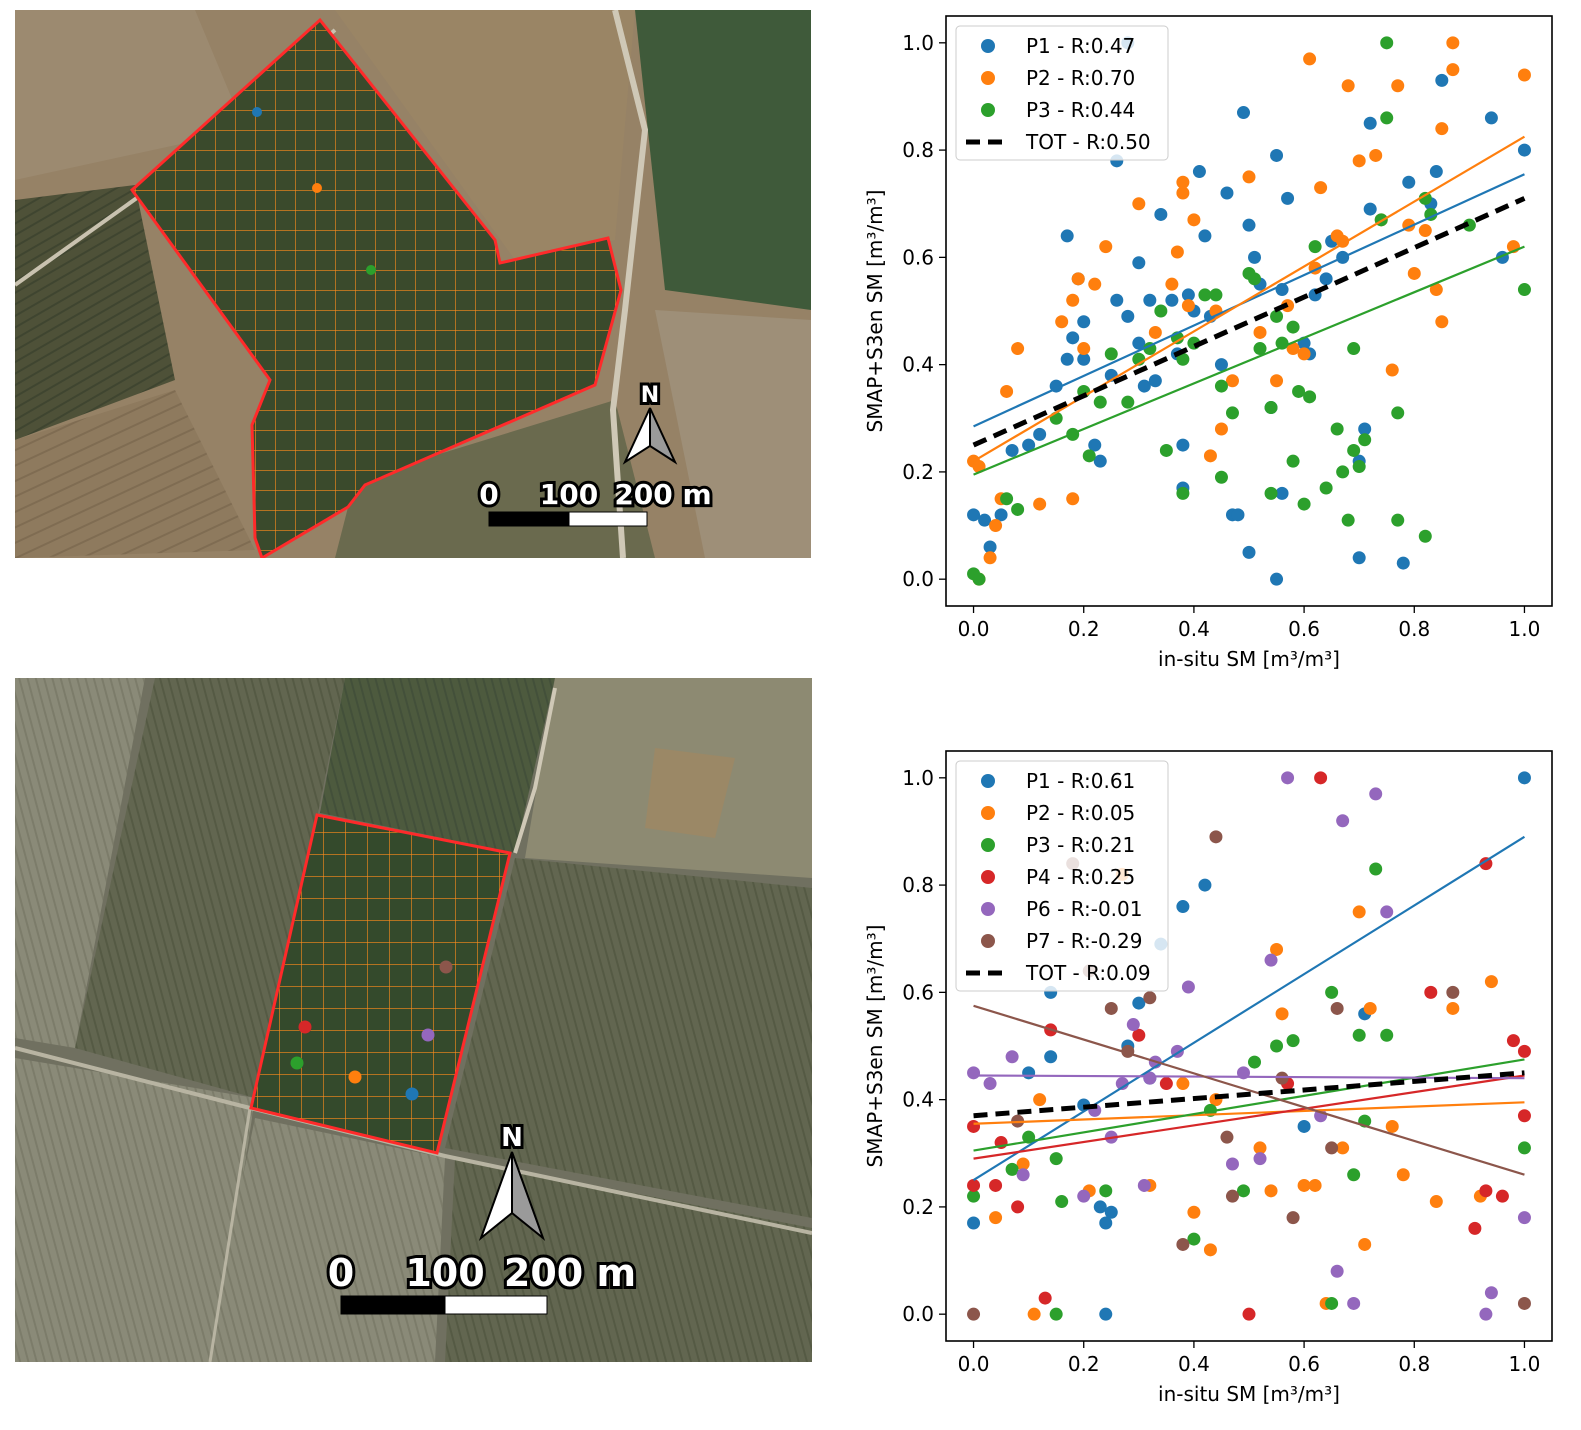 Image resolution: width=1581 pixels, height=1430 pixels. I want to click on x-tick-label: 0.6, so click(1304, 629).